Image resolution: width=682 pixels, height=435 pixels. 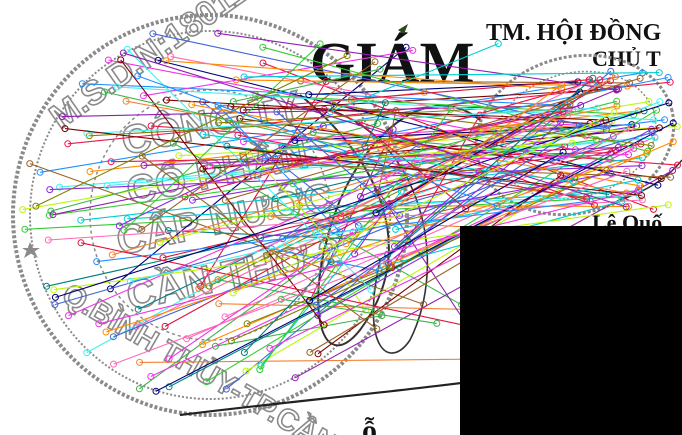 I want to click on doc-header-line1: TM. HỘI ĐỒNG, so click(x=574, y=32).